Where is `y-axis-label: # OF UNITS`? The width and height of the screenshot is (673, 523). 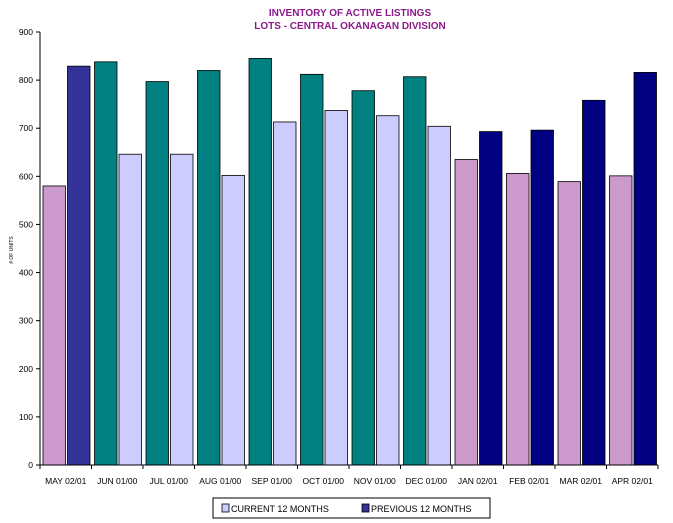 y-axis-label: # OF UNITS is located at coordinates (12, 250).